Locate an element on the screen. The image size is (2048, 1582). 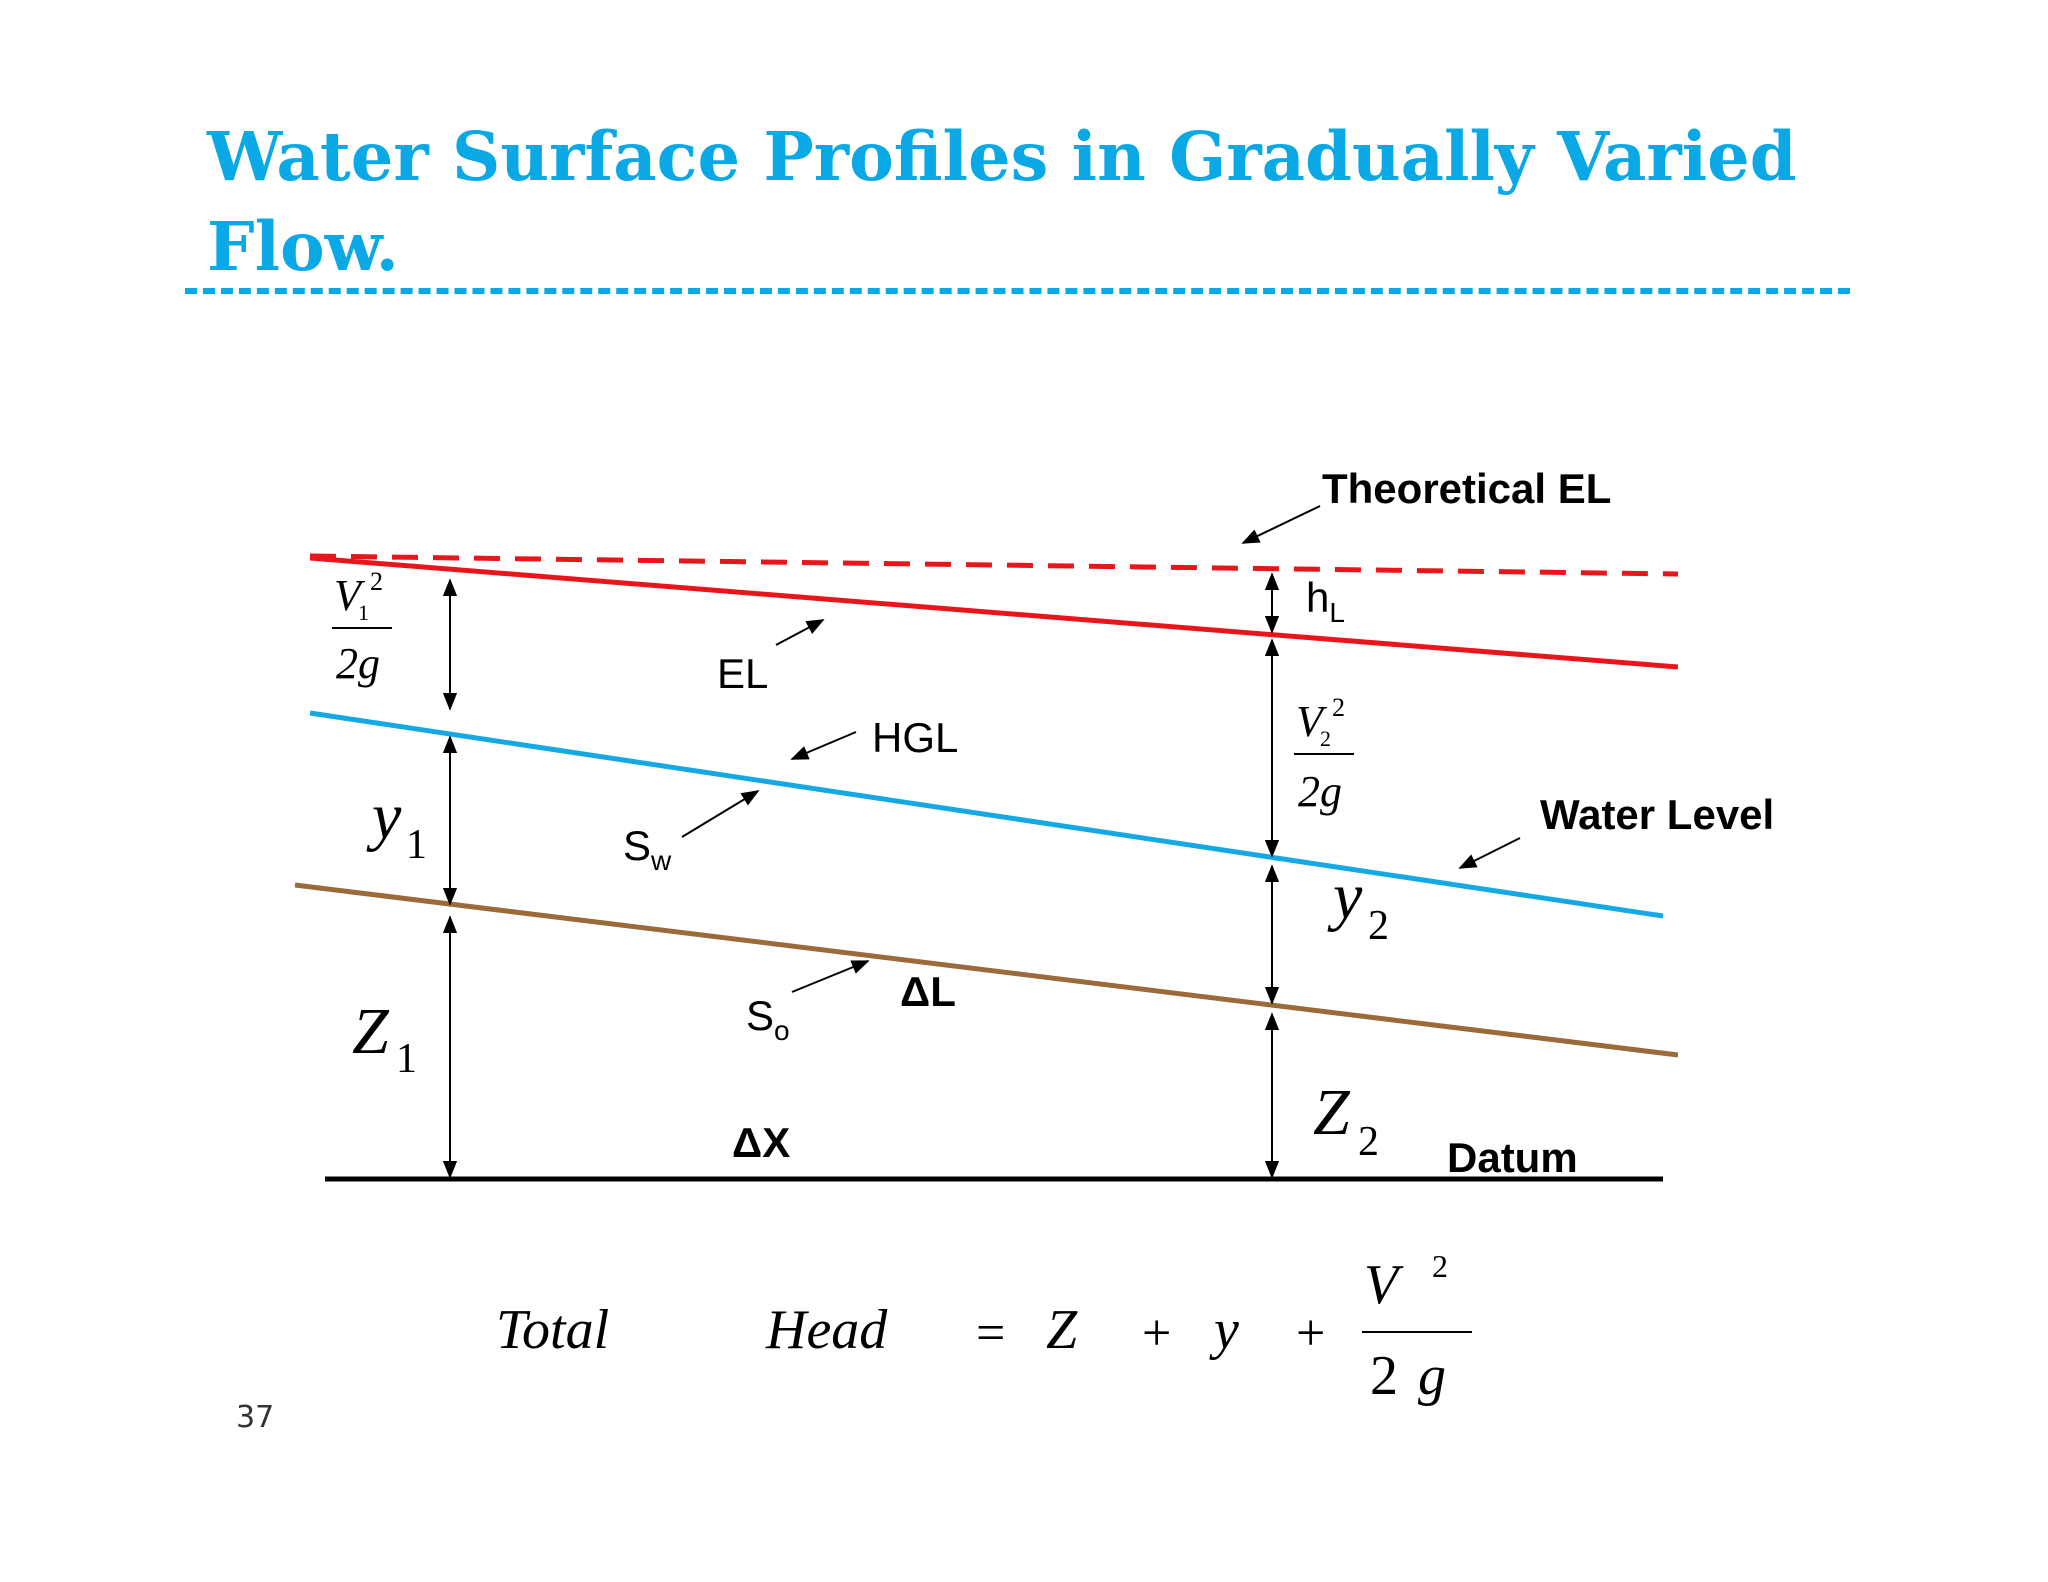
water-level-pointer is located at coordinates (1489, 853).